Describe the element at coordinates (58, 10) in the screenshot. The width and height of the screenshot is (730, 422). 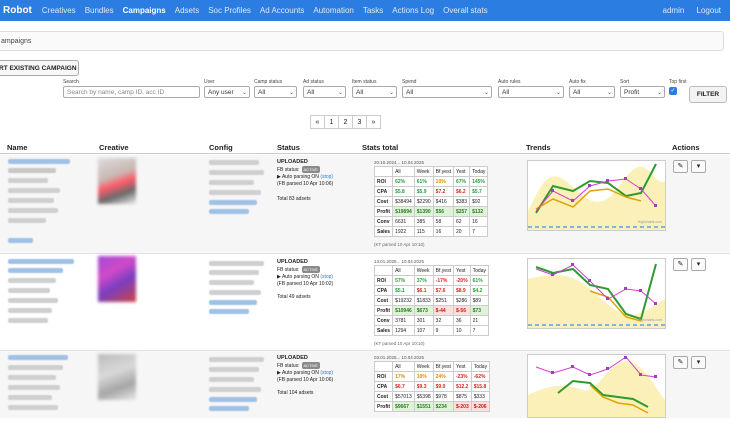
I see `nav-creatives: Creatives` at that location.